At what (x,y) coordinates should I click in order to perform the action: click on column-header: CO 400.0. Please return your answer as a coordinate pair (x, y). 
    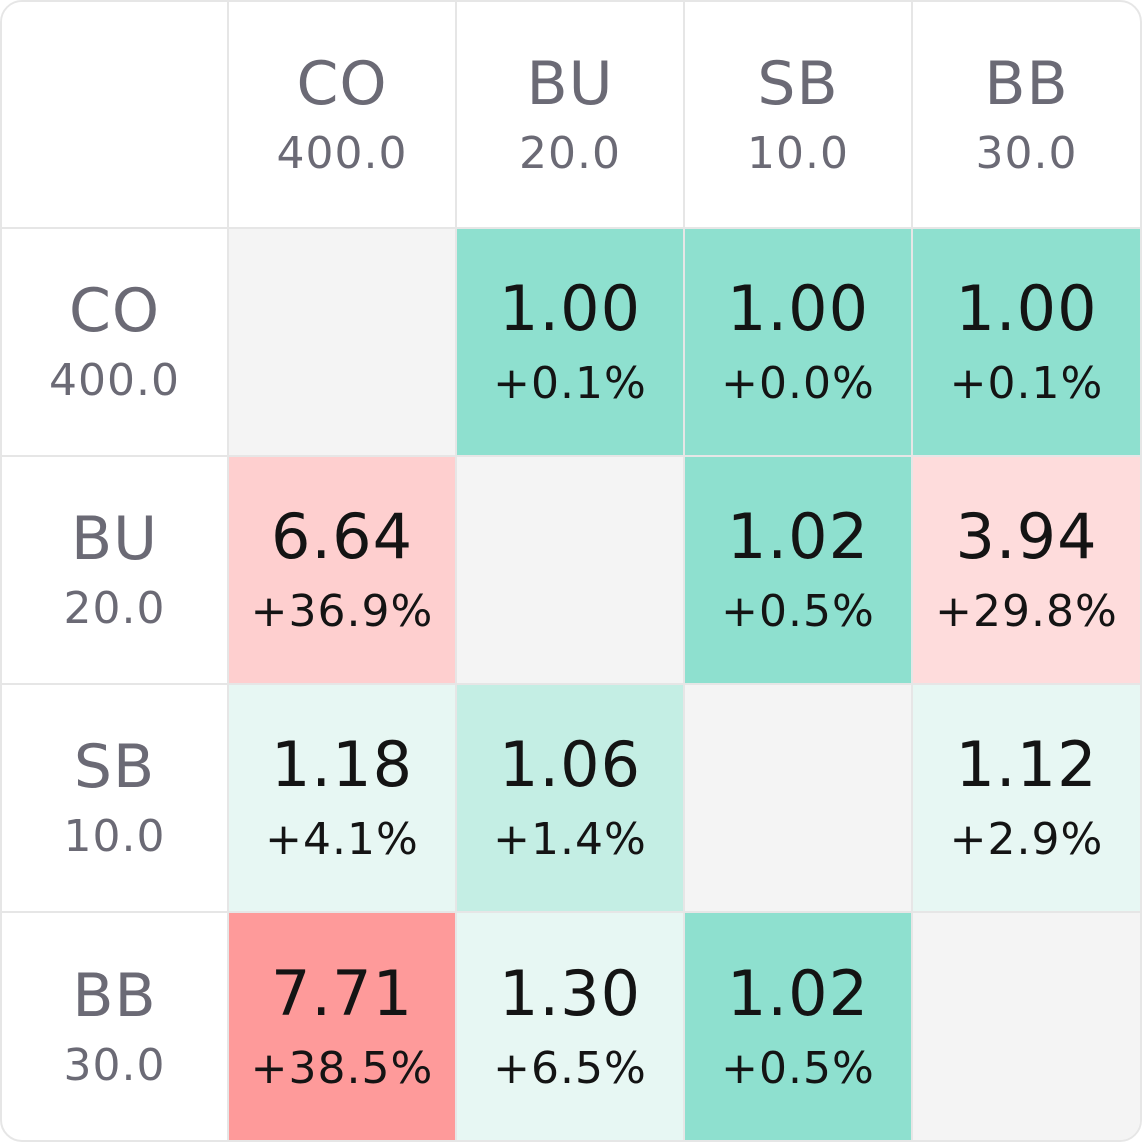
    Looking at the image, I should click on (343, 115).